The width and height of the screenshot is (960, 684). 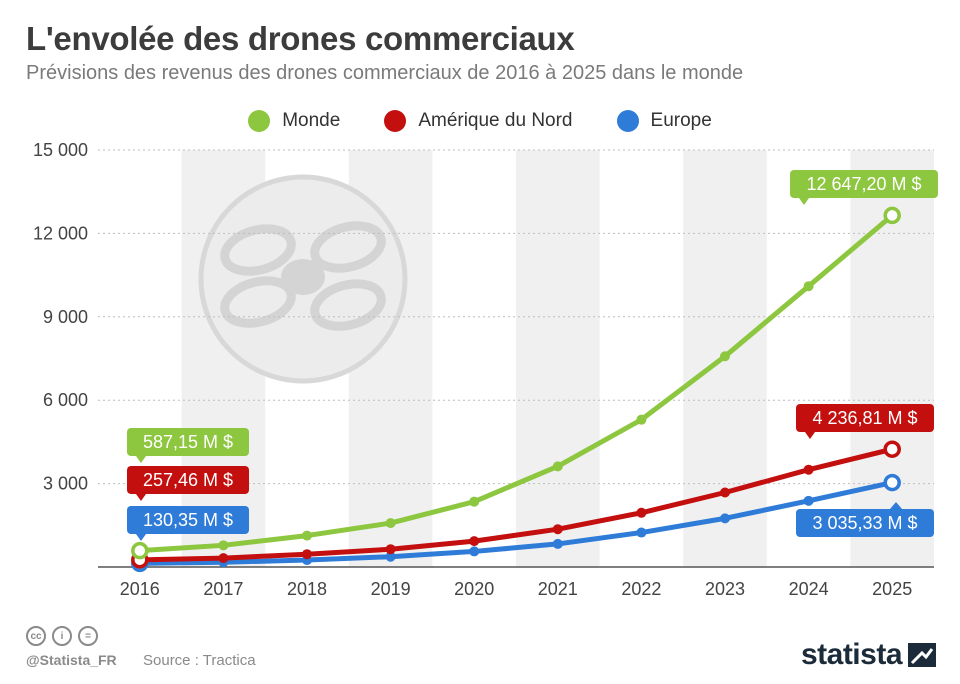 What do you see at coordinates (495, 120) in the screenshot?
I see `legend-label-amerique-du-nord: Amérique du Nord` at bounding box center [495, 120].